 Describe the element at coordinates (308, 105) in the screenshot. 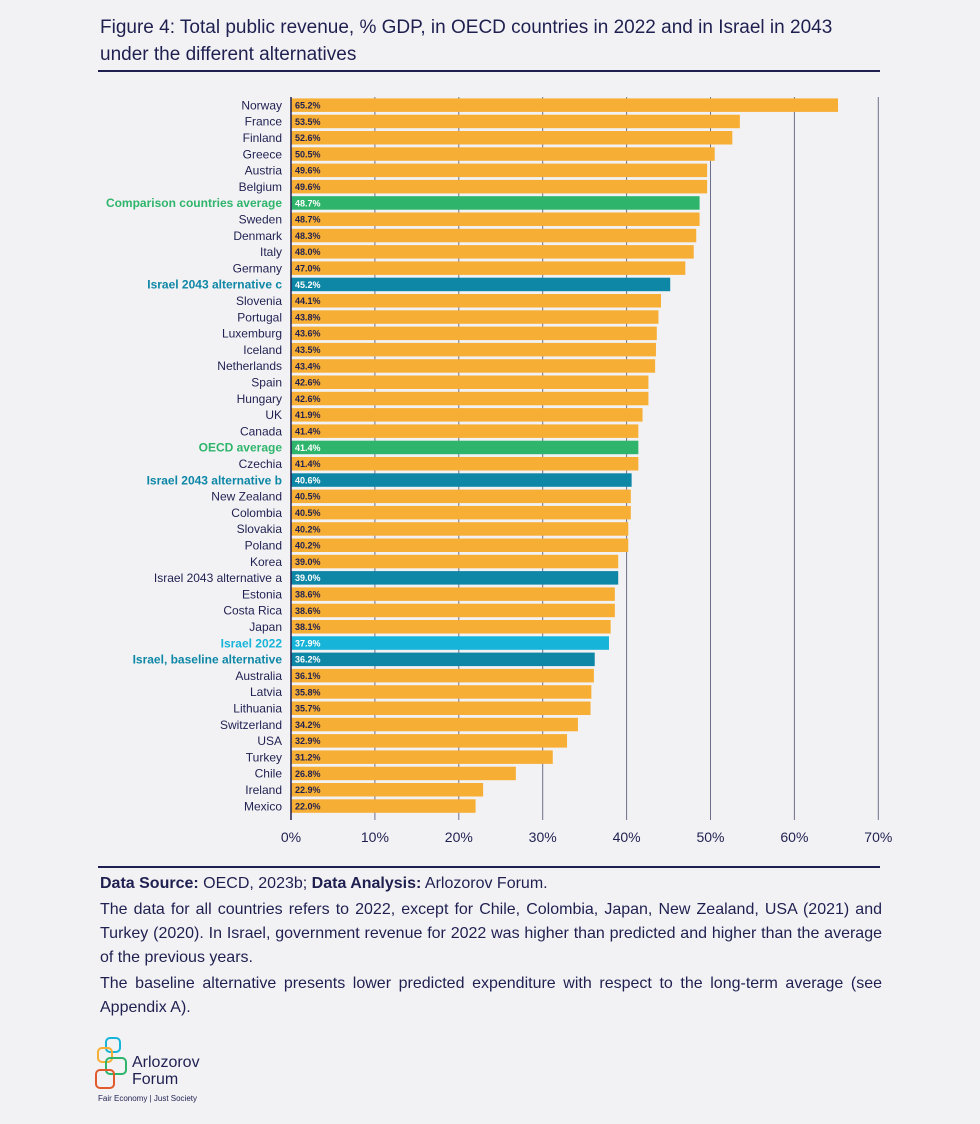

I see `bar-value-label: 65.2%` at that location.